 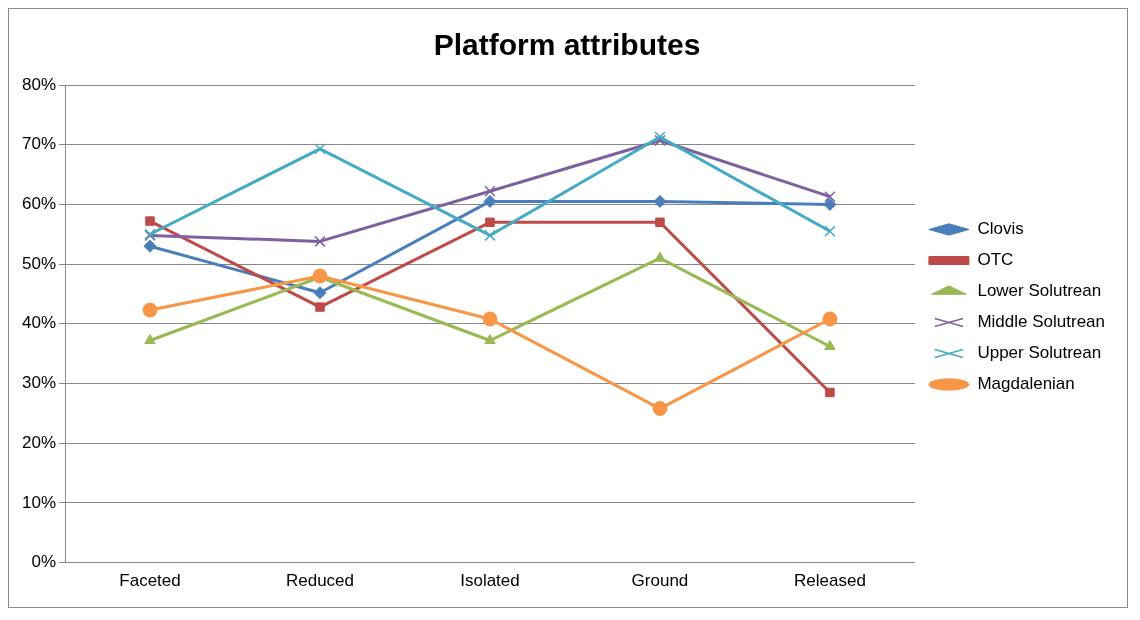 What do you see at coordinates (39, 263) in the screenshot?
I see `y-tick-label: 50%` at bounding box center [39, 263].